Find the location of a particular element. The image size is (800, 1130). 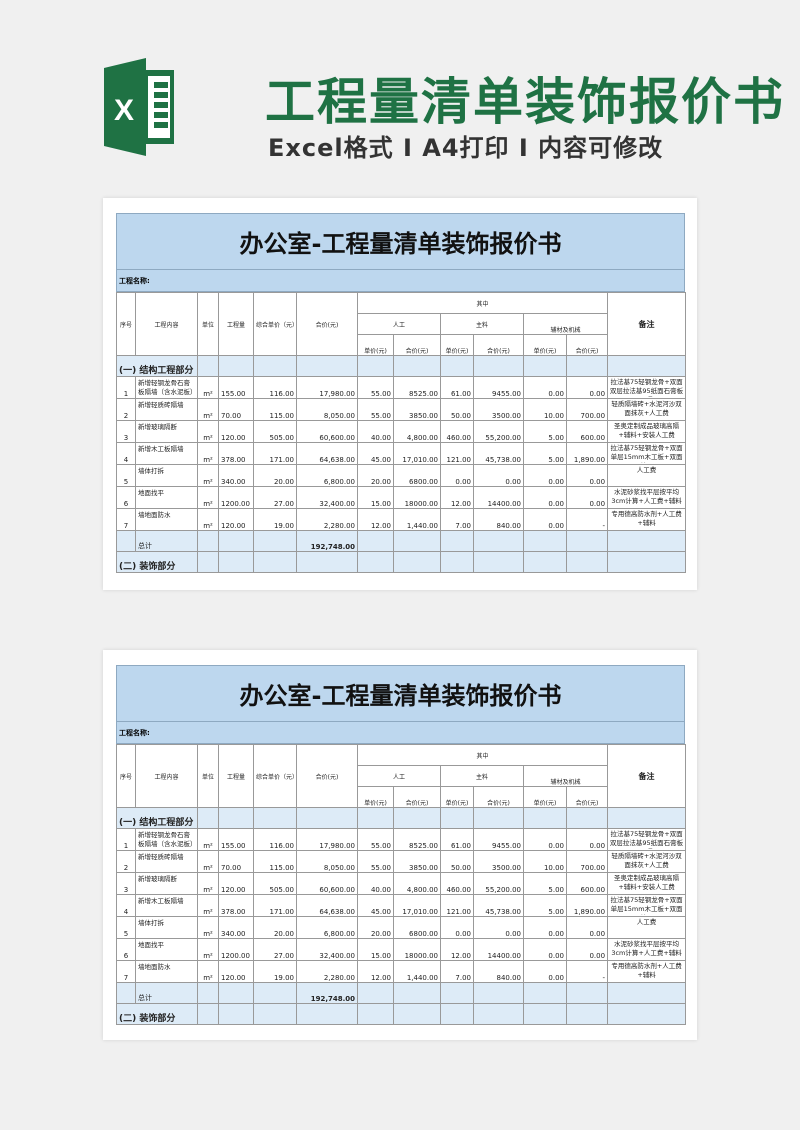

row-aux-price: 5.00 is located at coordinates (545, 453).